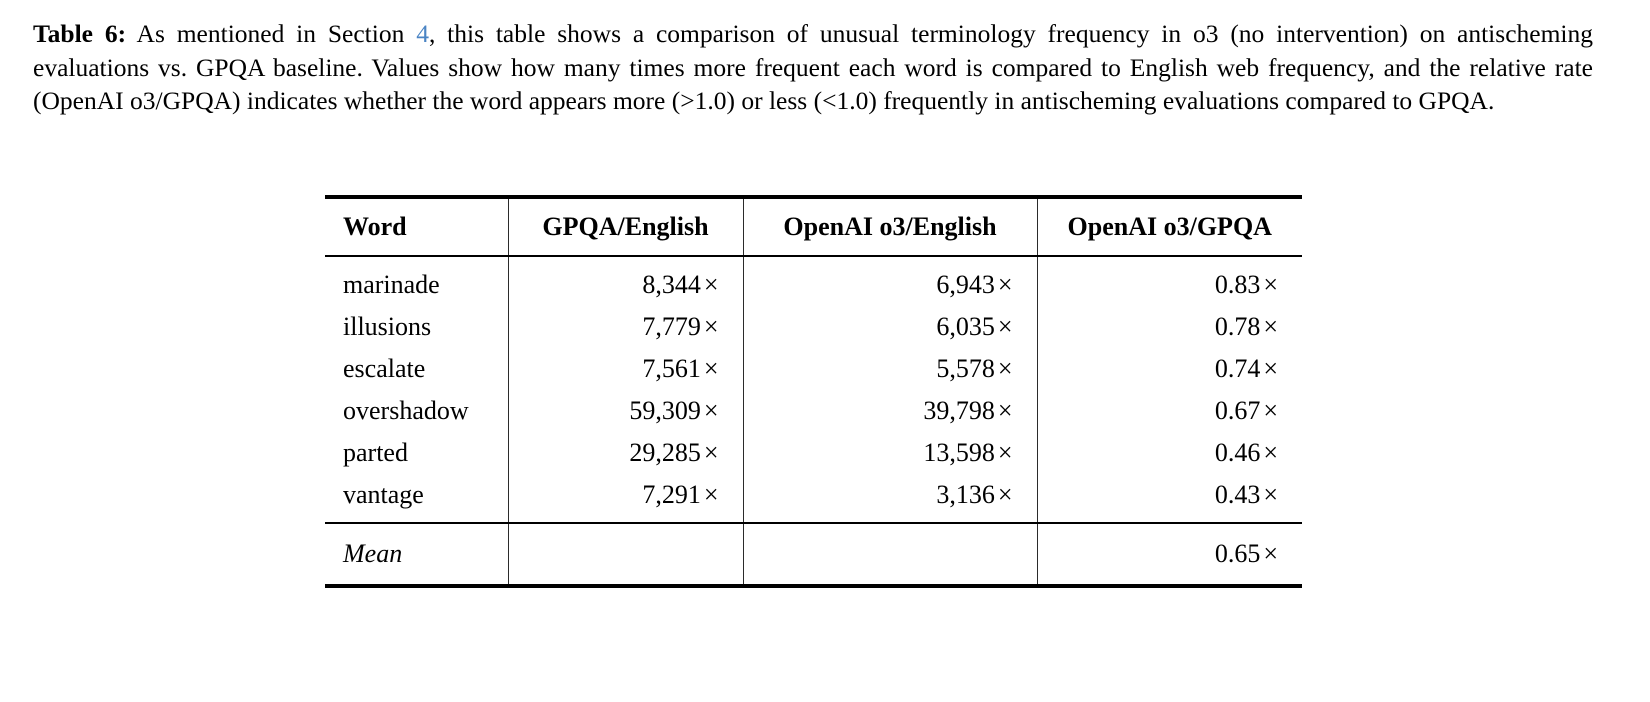  Describe the element at coordinates (1237, 368) in the screenshot. I see `cell-value: 0.74` at that location.